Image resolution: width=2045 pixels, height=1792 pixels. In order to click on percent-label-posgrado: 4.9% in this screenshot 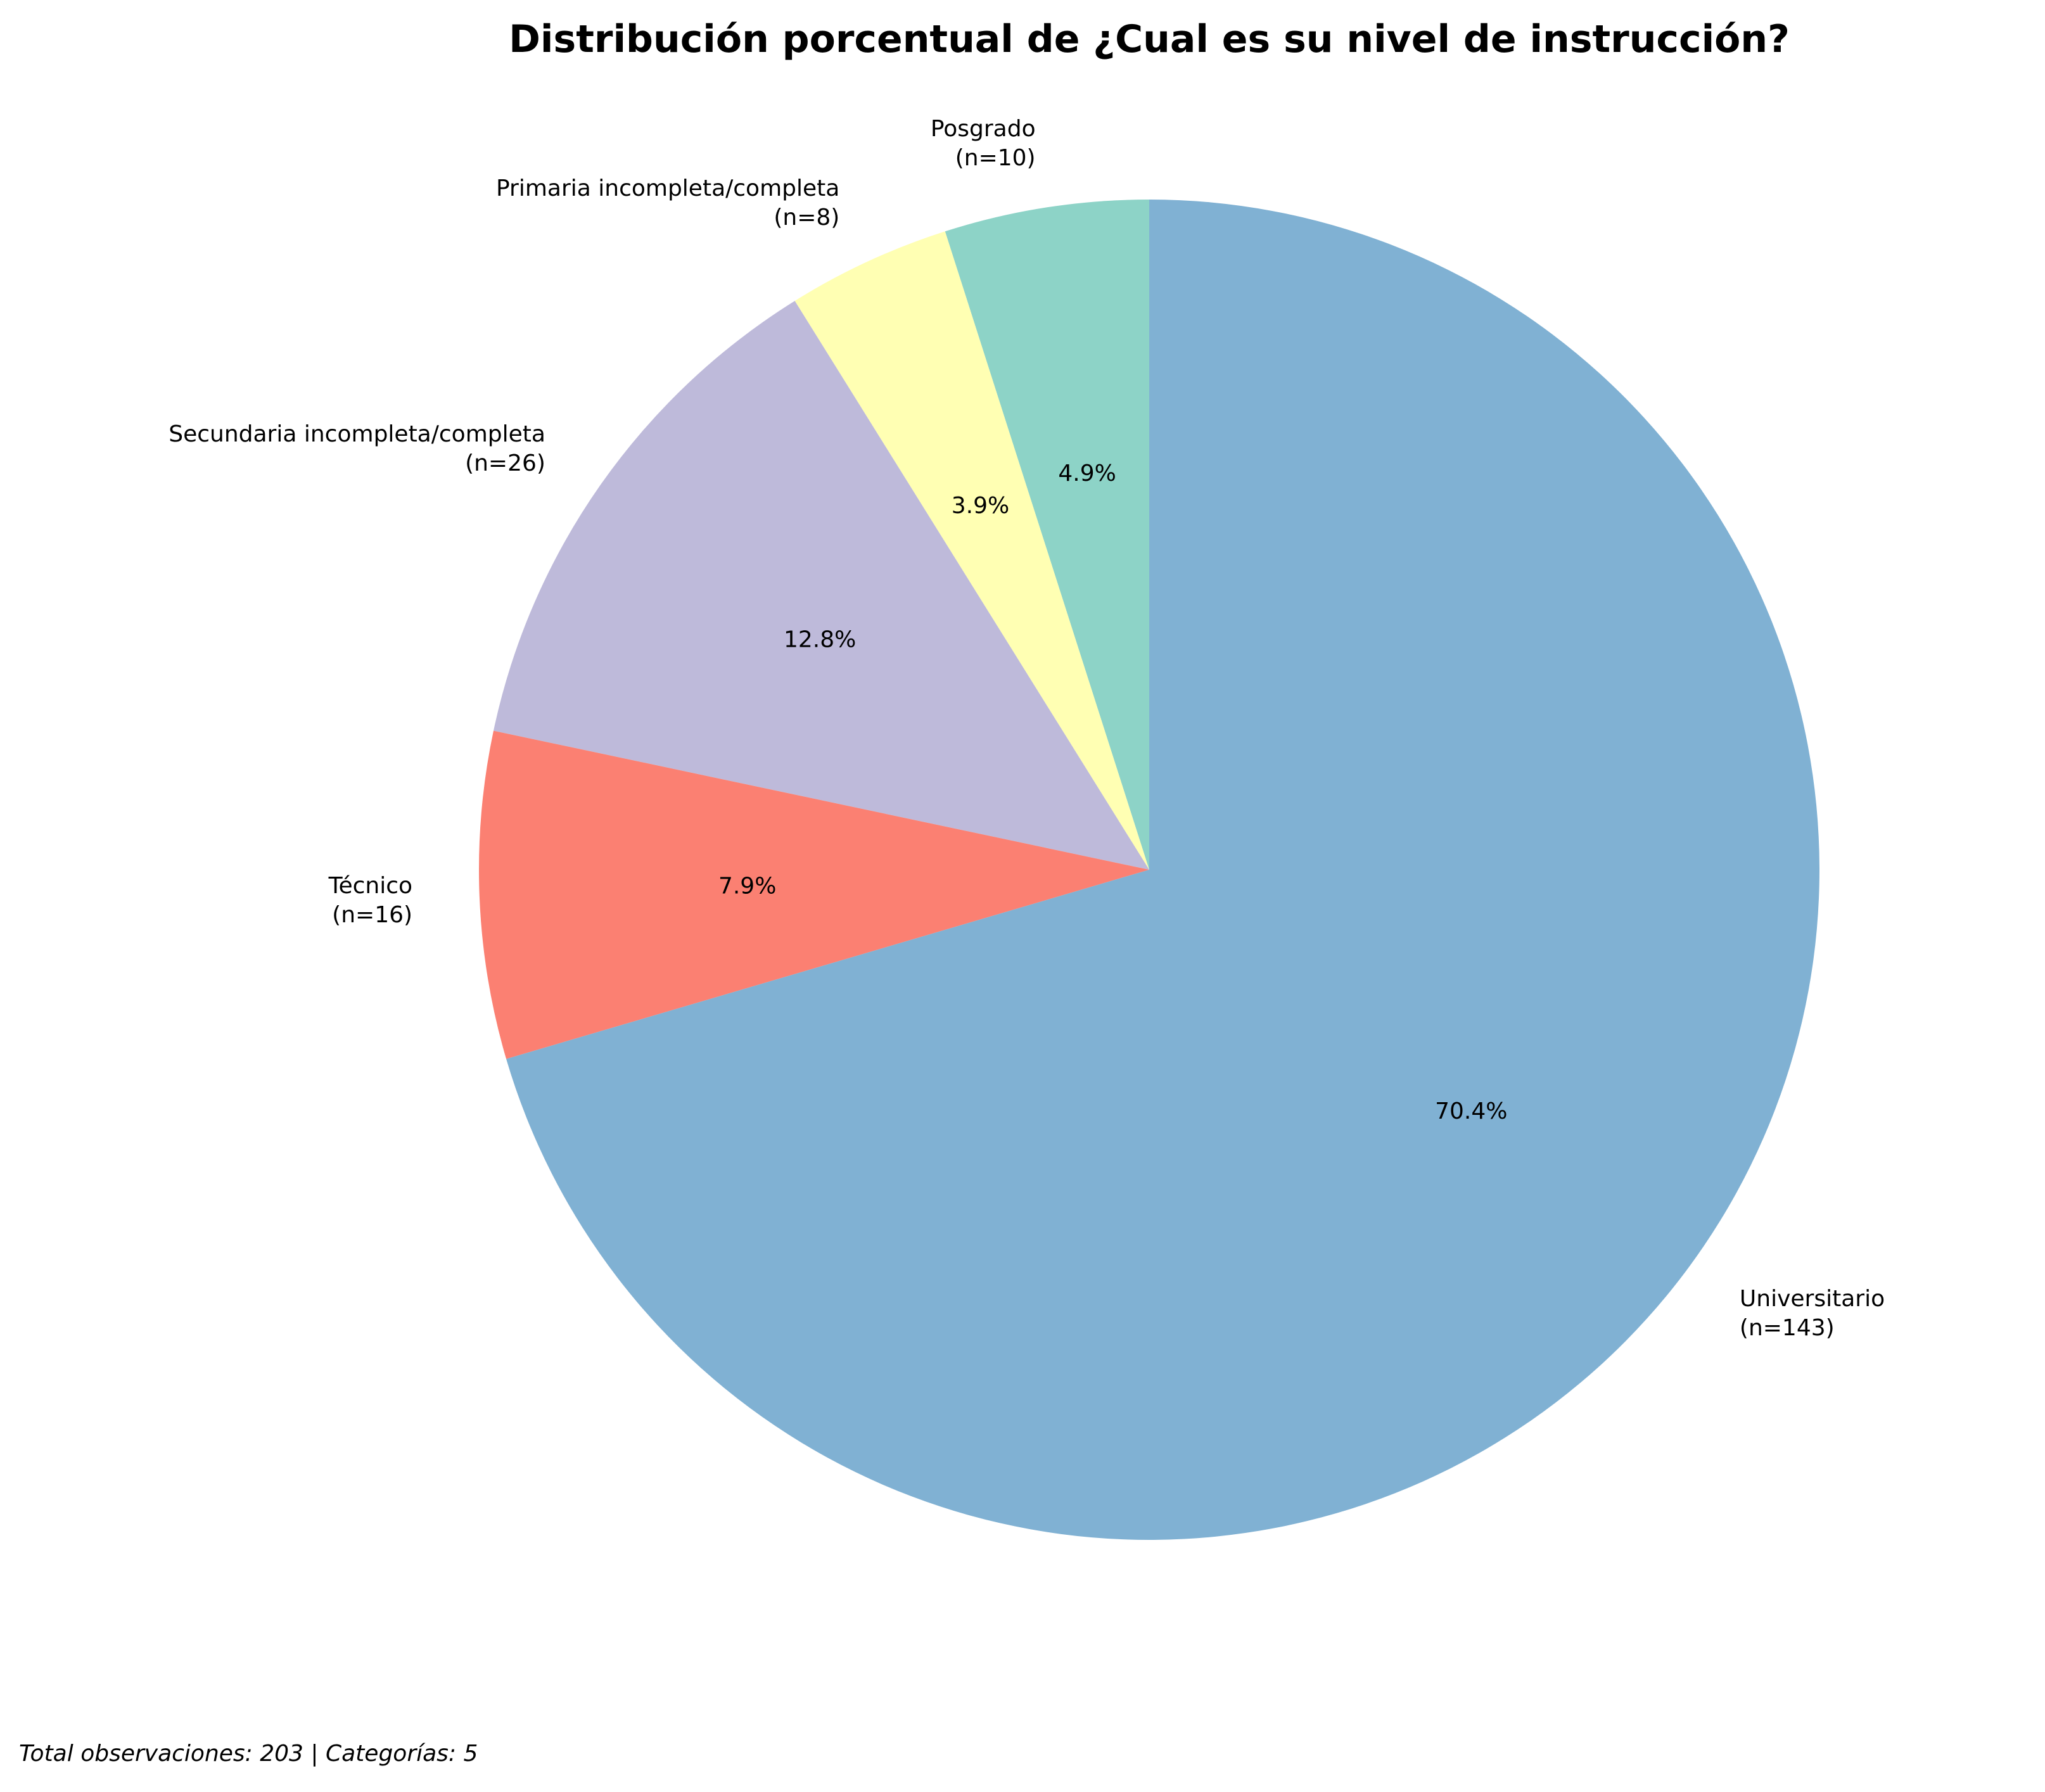, I will do `click(1087, 474)`.